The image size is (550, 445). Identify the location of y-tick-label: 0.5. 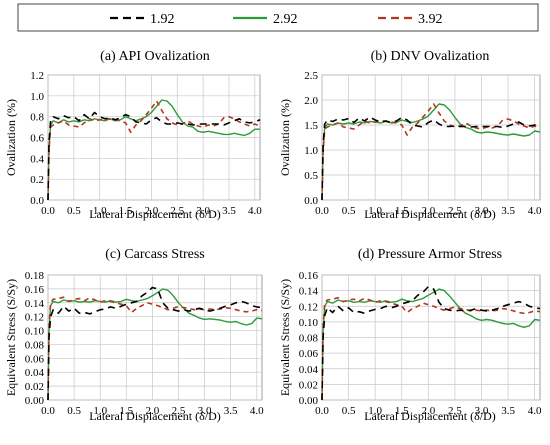
(311, 176).